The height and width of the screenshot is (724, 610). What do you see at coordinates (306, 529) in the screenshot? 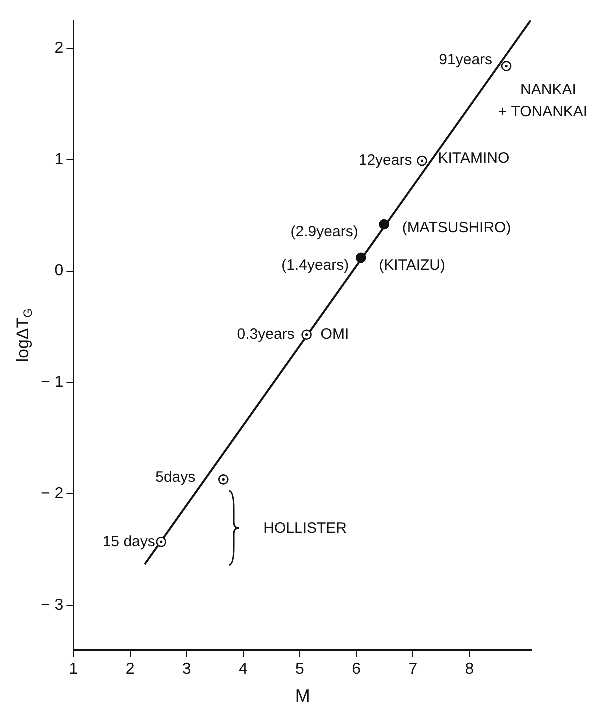
I see `annotation: HOLLISTER` at bounding box center [306, 529].